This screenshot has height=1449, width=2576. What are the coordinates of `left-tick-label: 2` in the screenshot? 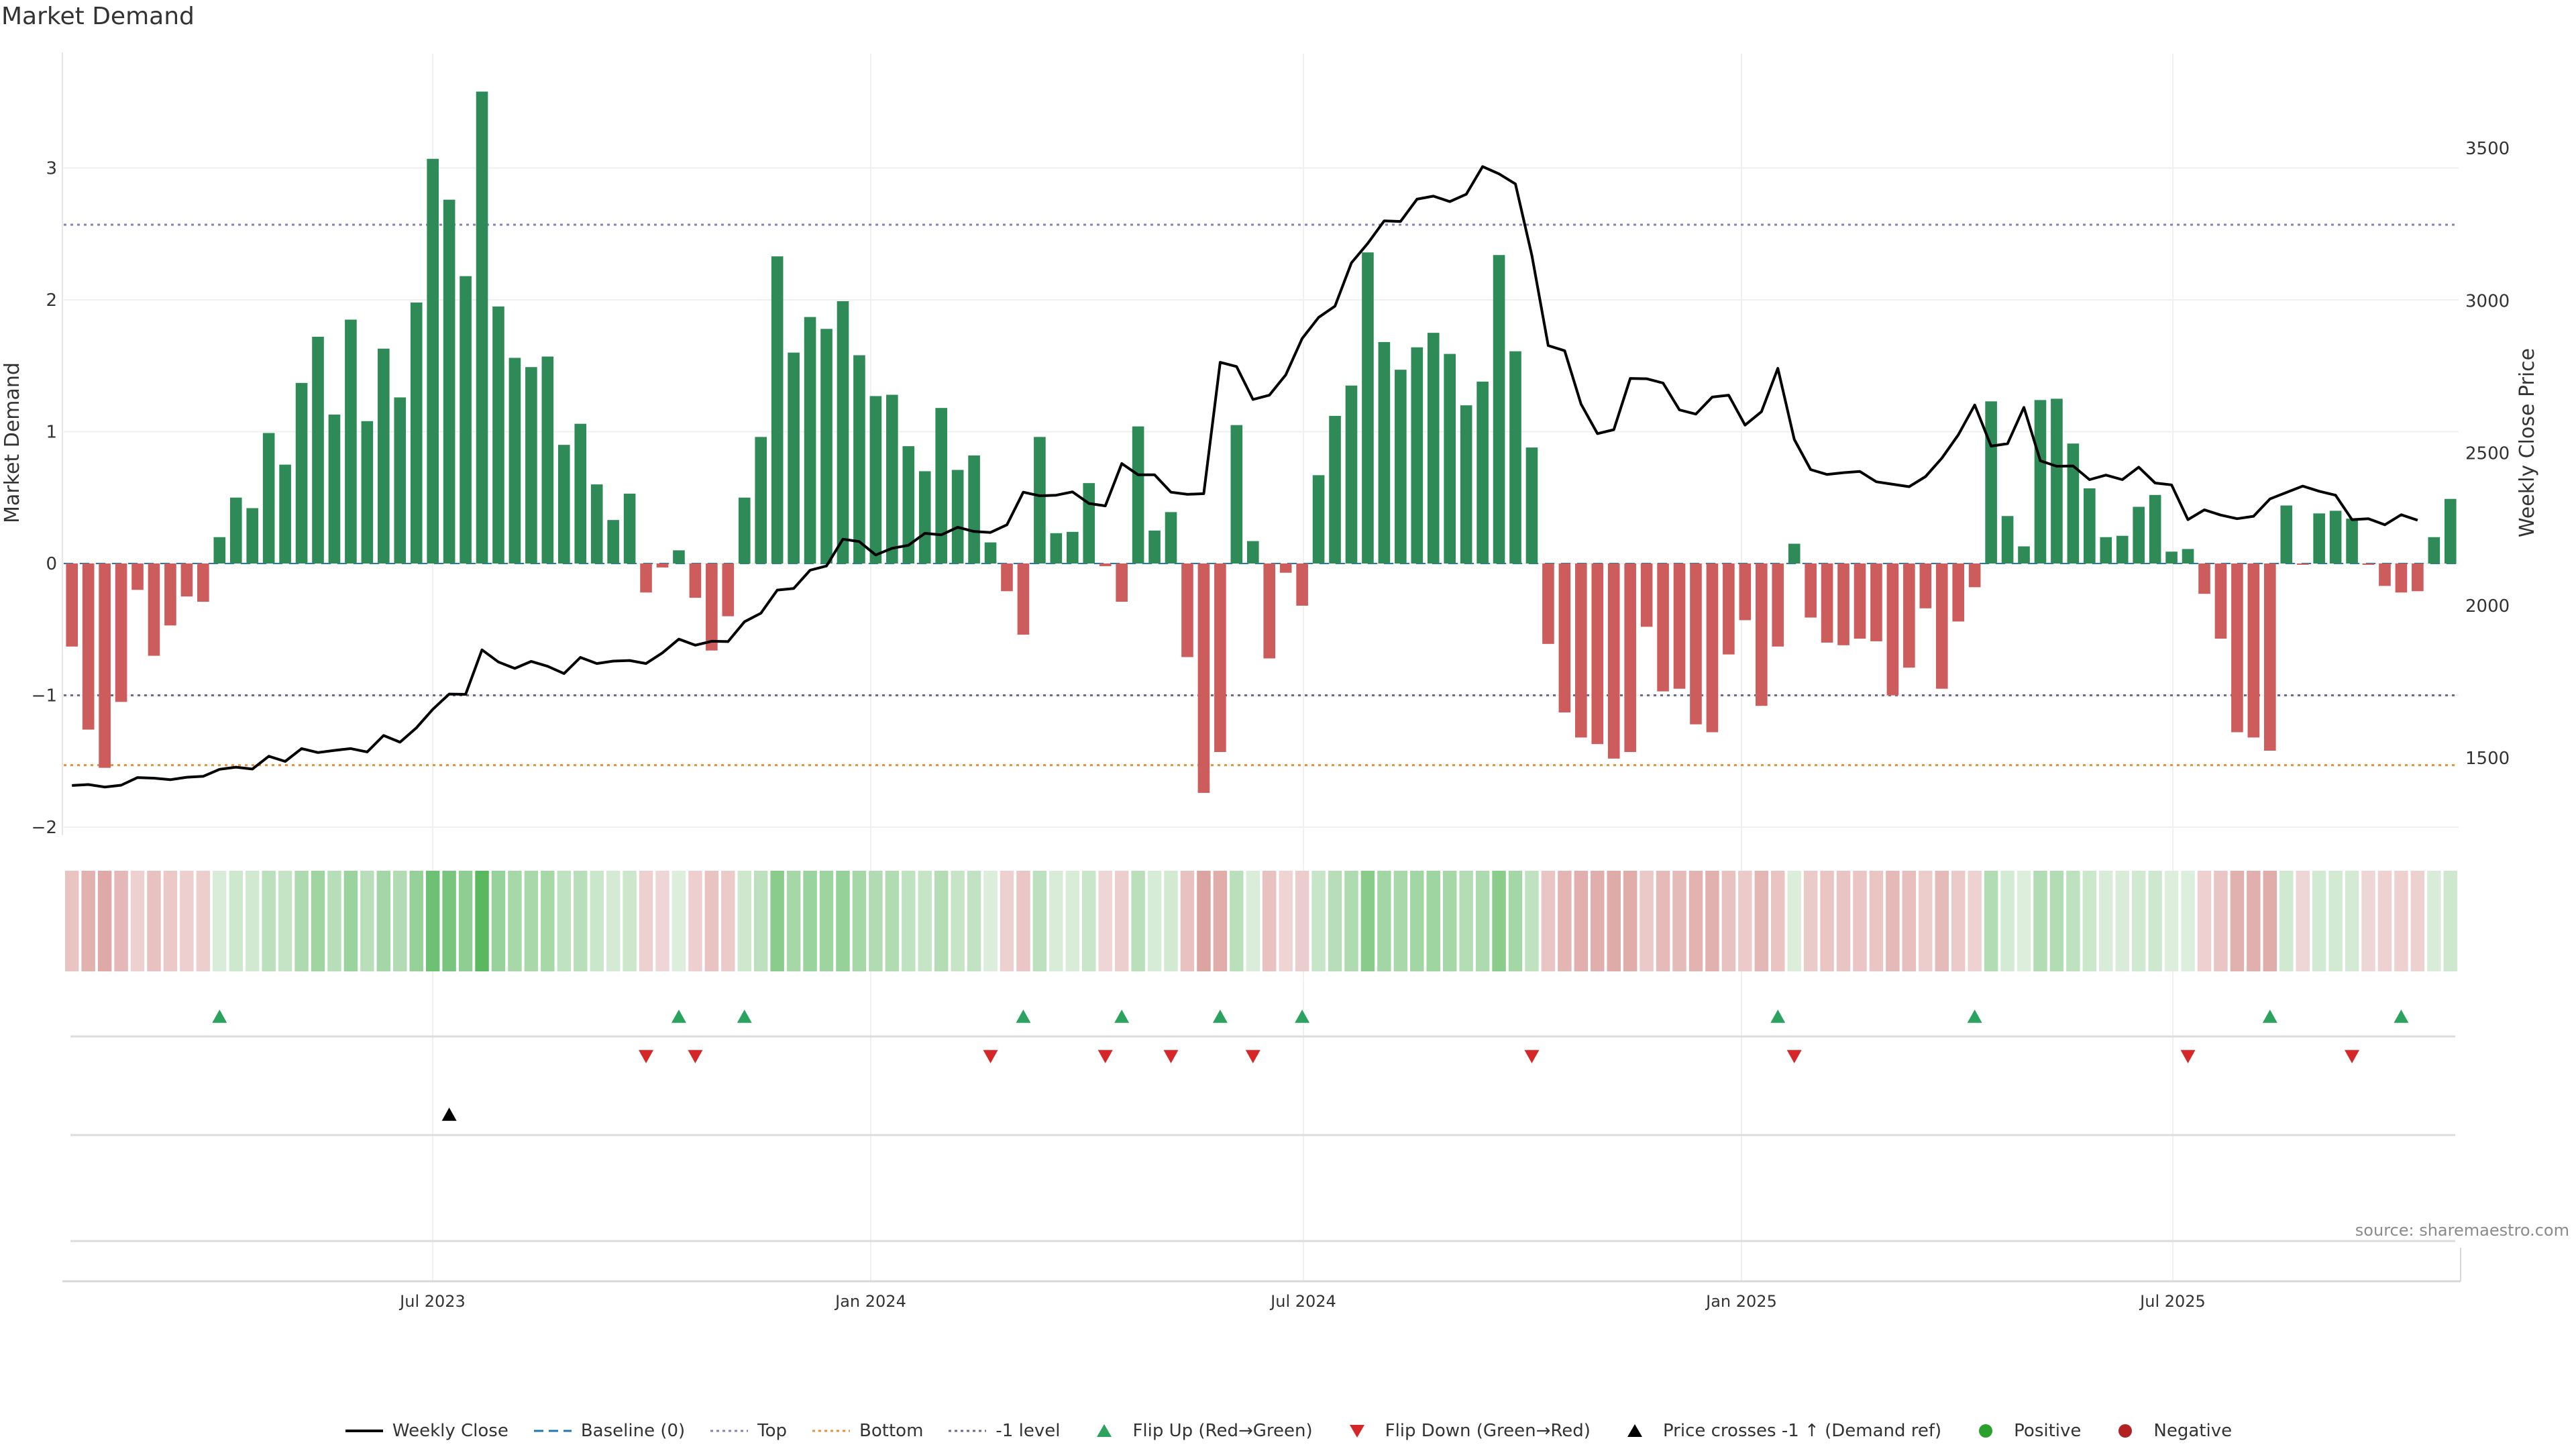 It's located at (51, 300).